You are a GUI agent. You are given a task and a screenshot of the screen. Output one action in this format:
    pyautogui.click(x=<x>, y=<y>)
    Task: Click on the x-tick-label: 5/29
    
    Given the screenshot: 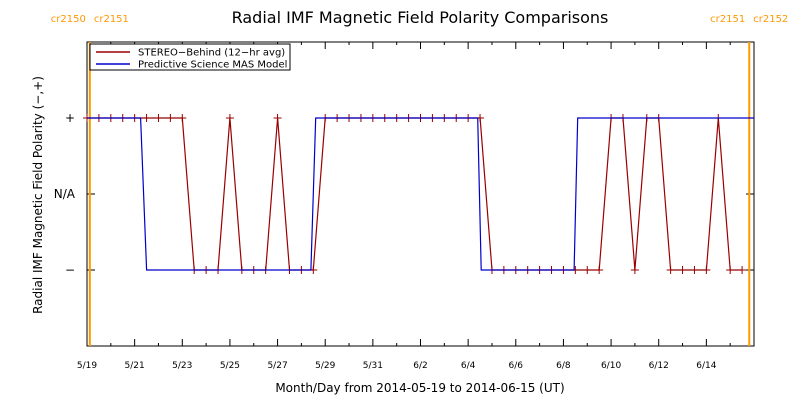 What is the action you would take?
    pyautogui.click(x=325, y=366)
    